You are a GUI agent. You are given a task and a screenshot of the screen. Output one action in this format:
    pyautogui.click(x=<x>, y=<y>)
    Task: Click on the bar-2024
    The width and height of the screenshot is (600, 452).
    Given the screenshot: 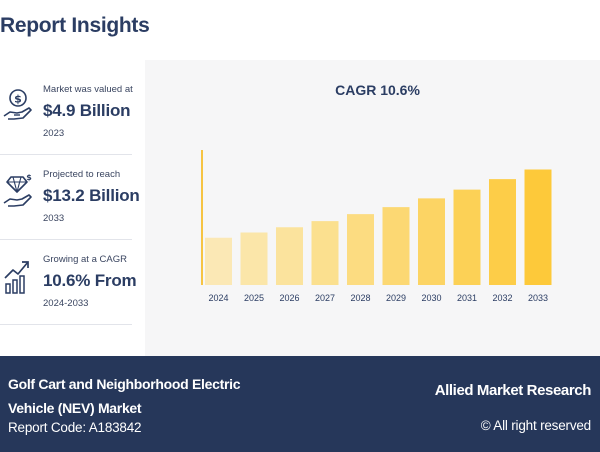 What is the action you would take?
    pyautogui.click(x=218, y=261)
    